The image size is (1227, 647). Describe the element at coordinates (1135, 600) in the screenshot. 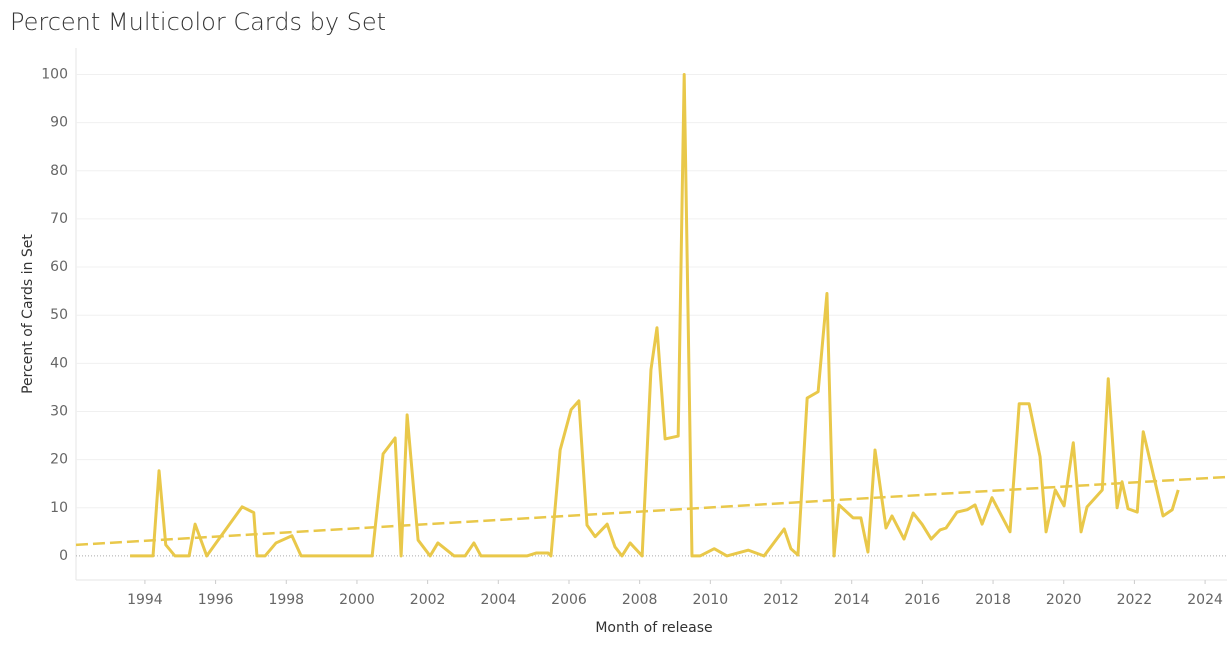

I see `x-tick-label: 2022` at that location.